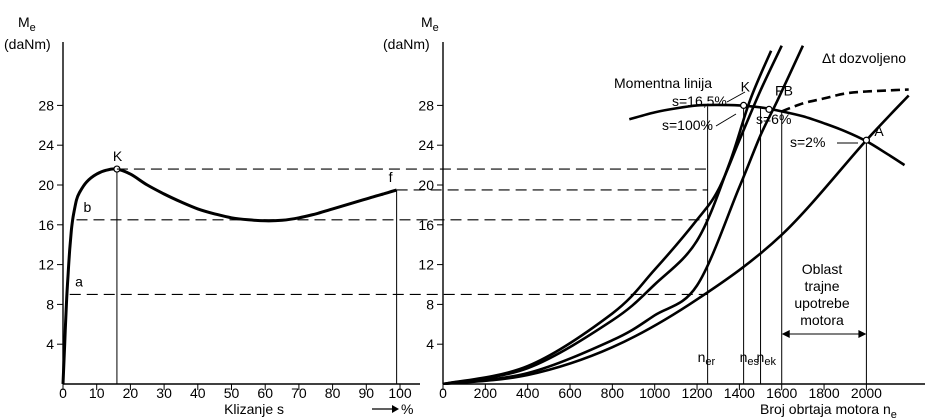 This screenshot has width=929, height=420. Describe the element at coordinates (406, 44) in the screenshot. I see `right-y-unit: (daNm)` at that location.